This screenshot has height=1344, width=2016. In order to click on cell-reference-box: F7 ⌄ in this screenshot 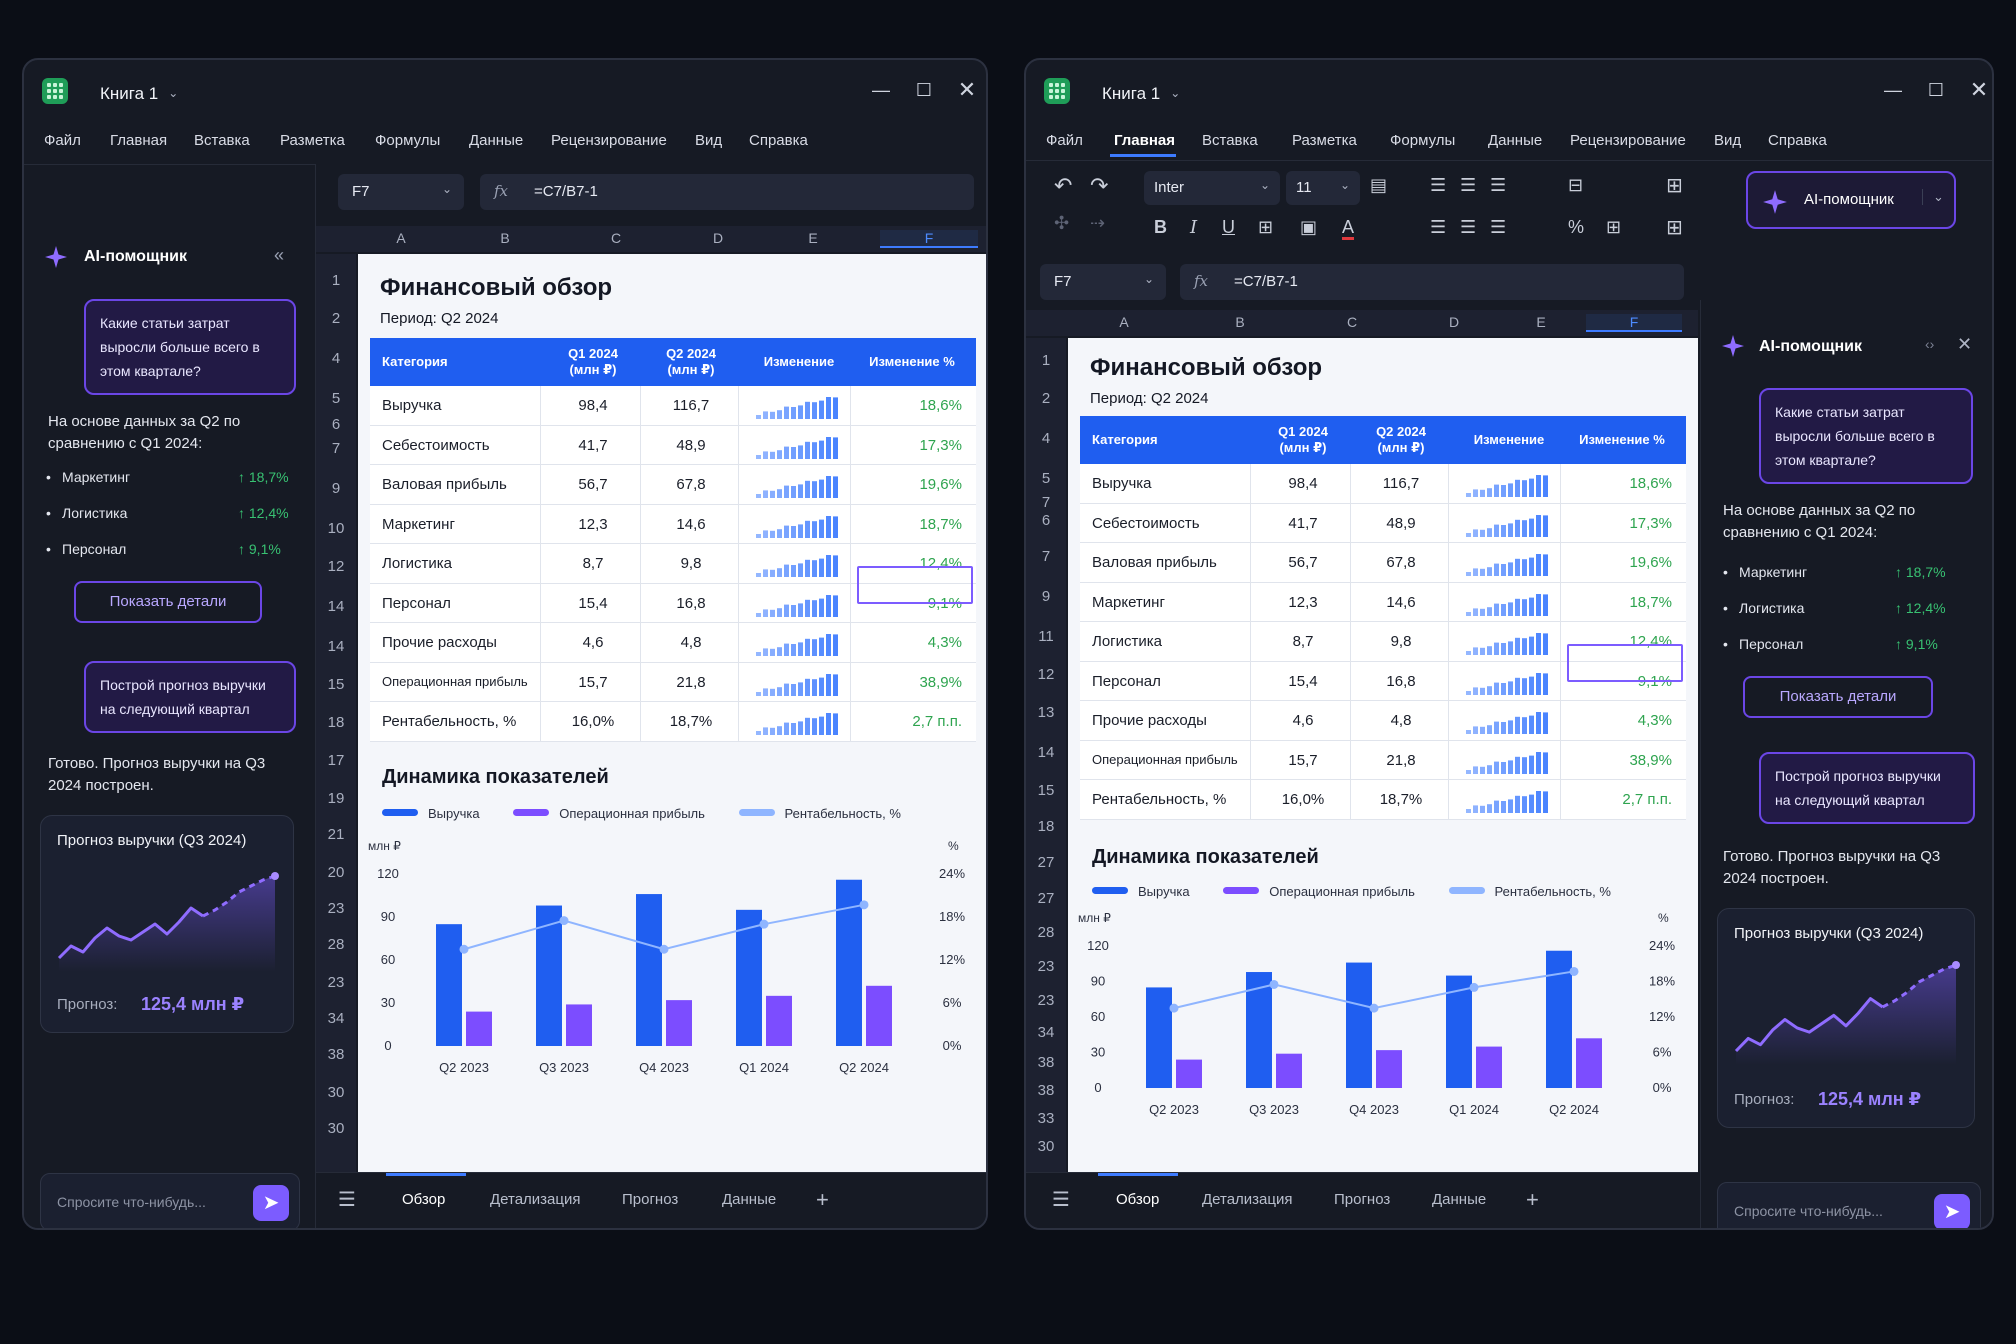, I will do `click(1103, 282)`.